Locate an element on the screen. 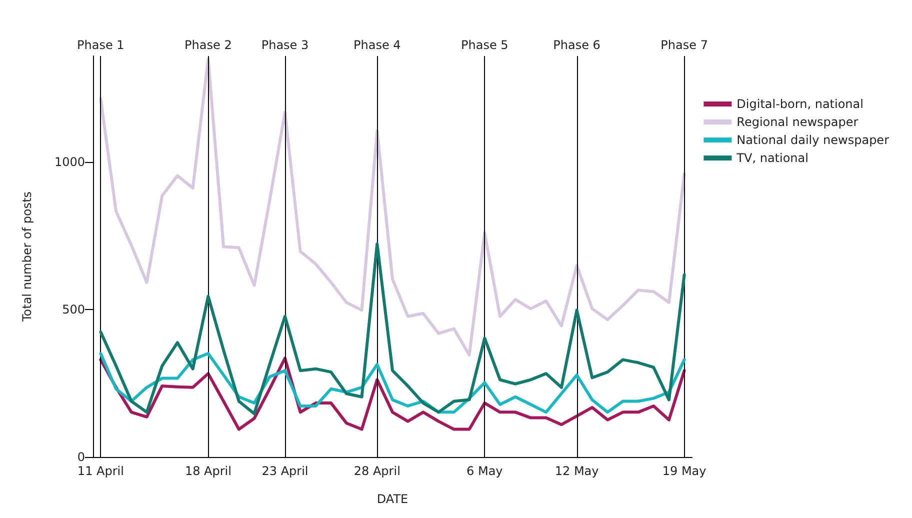 This screenshot has width=912, height=518. ref-line-label: Phase 1 is located at coordinates (100, 45).